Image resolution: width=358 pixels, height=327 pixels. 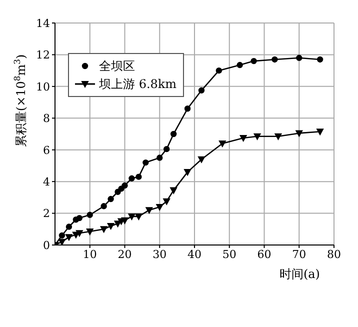 What do you see at coordinates (46, 245) in the screenshot?
I see `y-tick-label: 0` at bounding box center [46, 245].